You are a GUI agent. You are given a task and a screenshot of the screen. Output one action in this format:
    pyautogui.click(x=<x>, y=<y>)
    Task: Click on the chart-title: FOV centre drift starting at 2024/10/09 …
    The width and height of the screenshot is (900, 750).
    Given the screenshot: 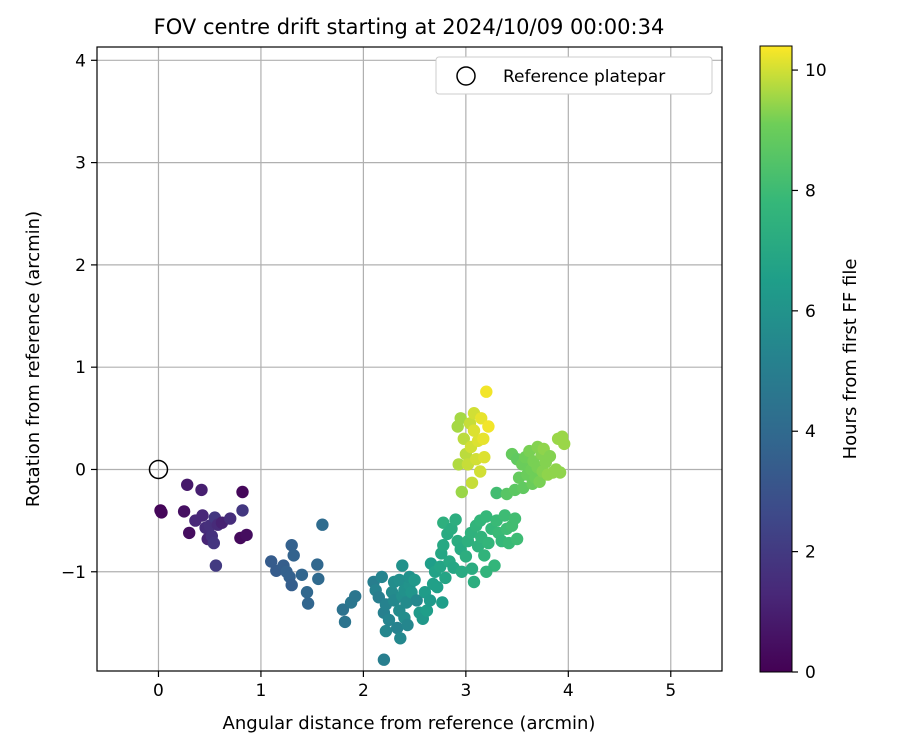 What is the action you would take?
    pyautogui.click(x=409, y=27)
    